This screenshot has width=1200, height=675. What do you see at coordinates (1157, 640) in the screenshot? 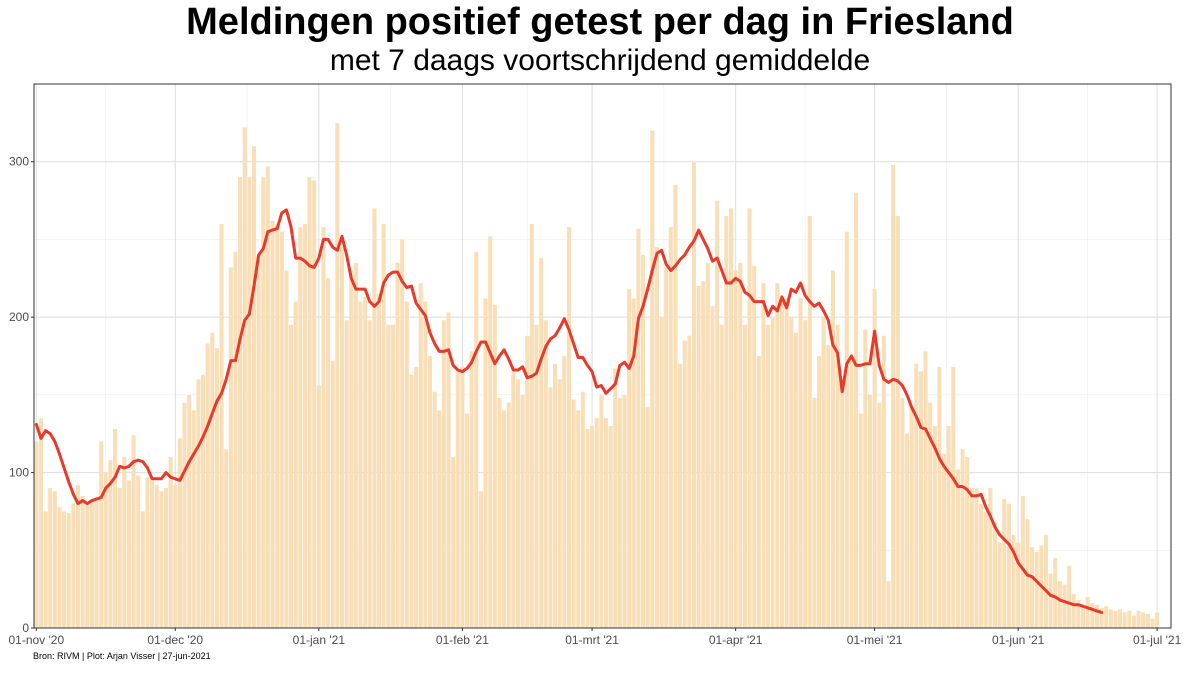
I see `x-tick-label: 01-jul '21` at bounding box center [1157, 640].